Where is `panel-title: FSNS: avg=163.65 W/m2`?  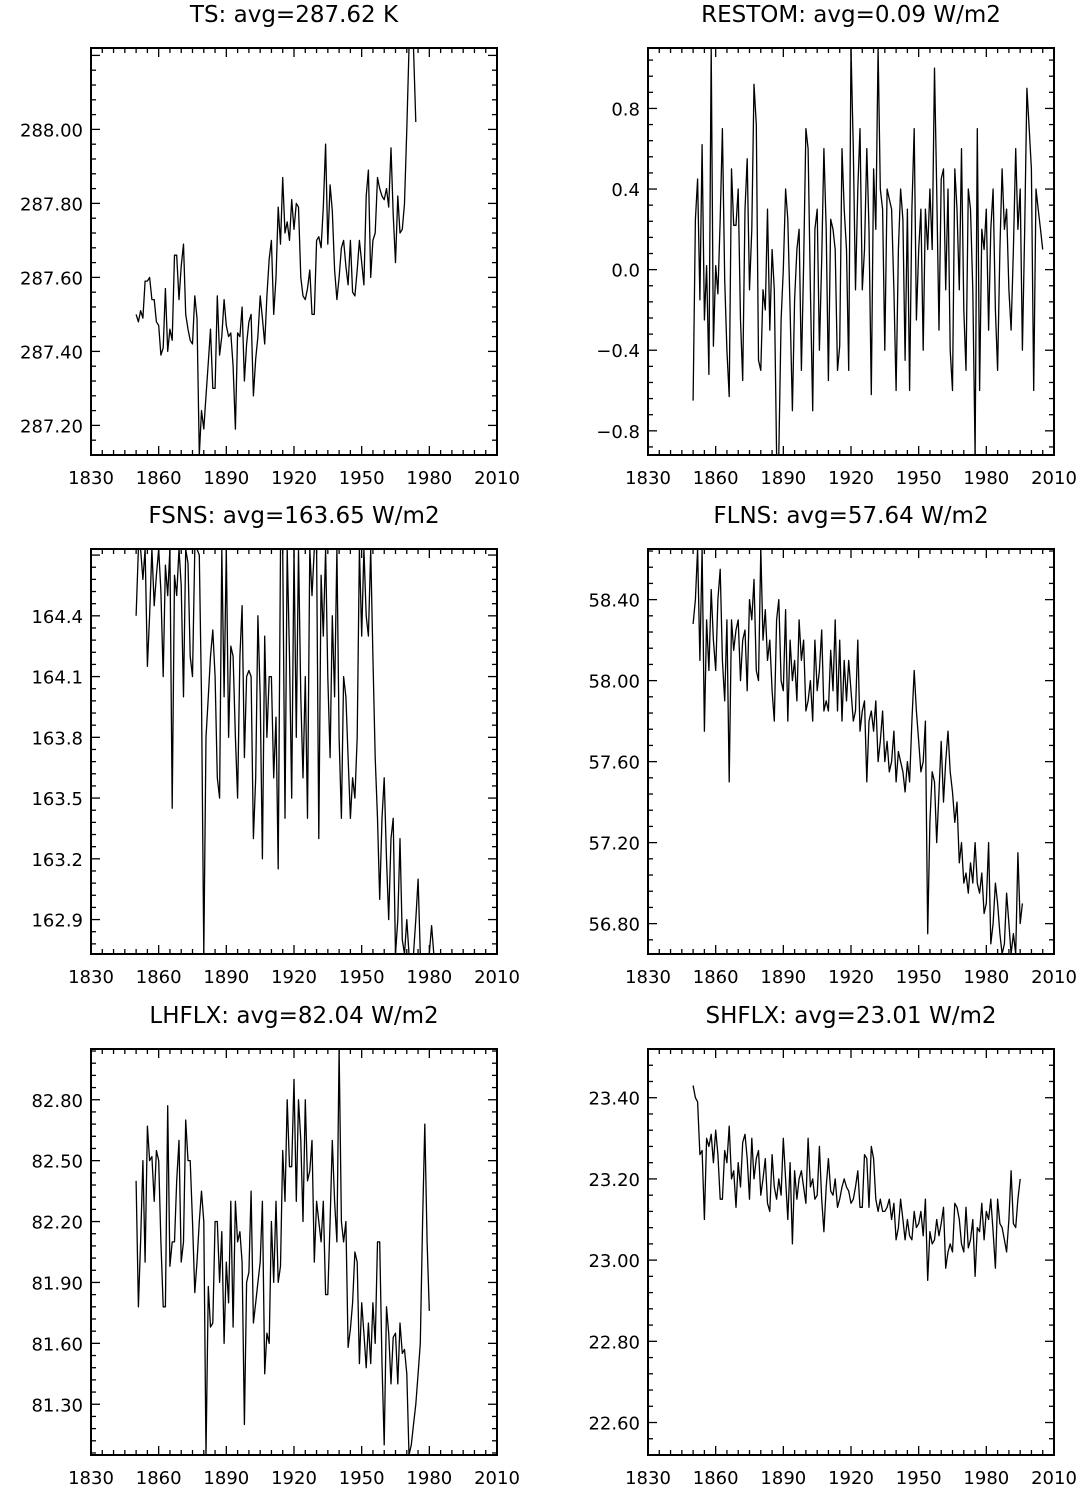
panel-title: FSNS: avg=163.65 W/m2 is located at coordinates (293, 516).